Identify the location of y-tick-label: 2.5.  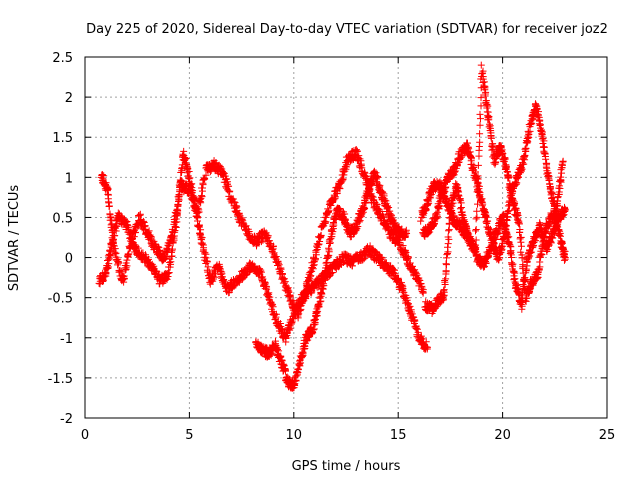
(62, 58).